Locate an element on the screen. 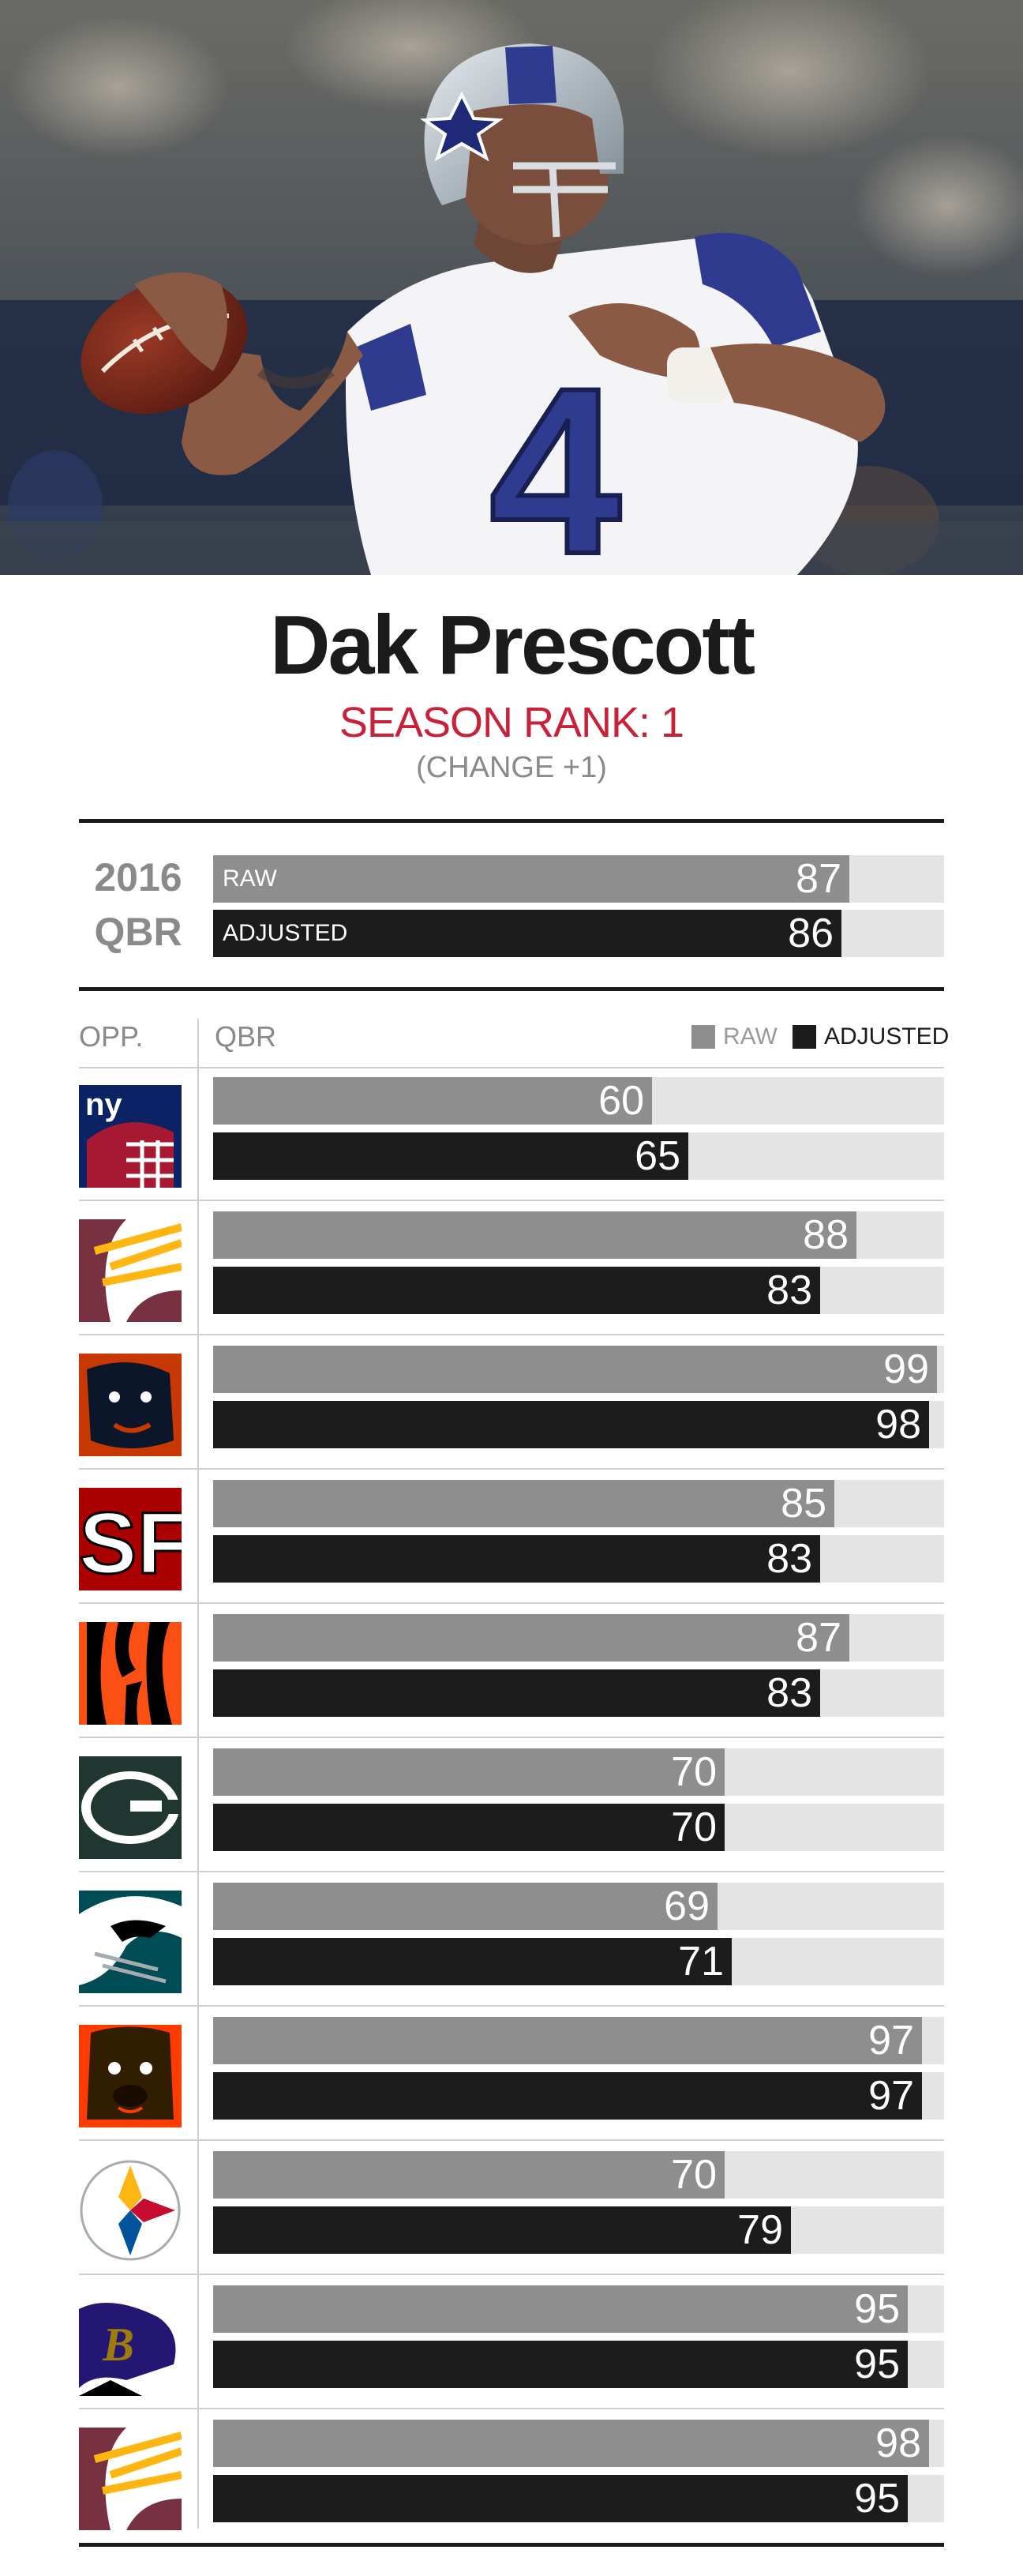 The image size is (1023, 2576). game-1-adjusted-value: 65 is located at coordinates (657, 1156).